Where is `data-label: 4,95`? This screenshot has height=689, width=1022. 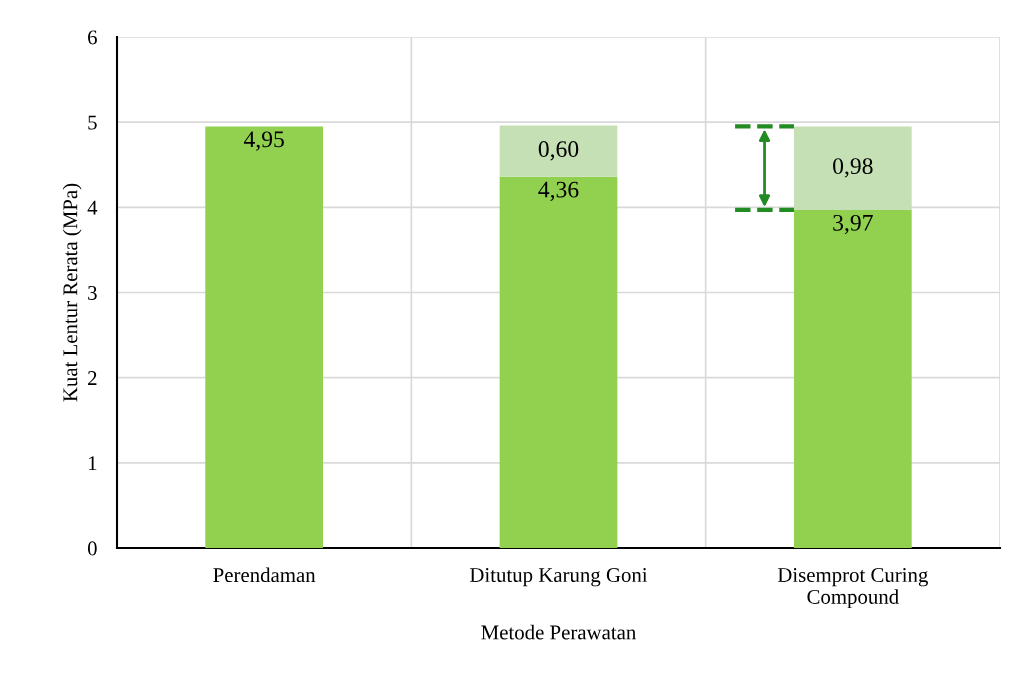 data-label: 4,95 is located at coordinates (263, 141).